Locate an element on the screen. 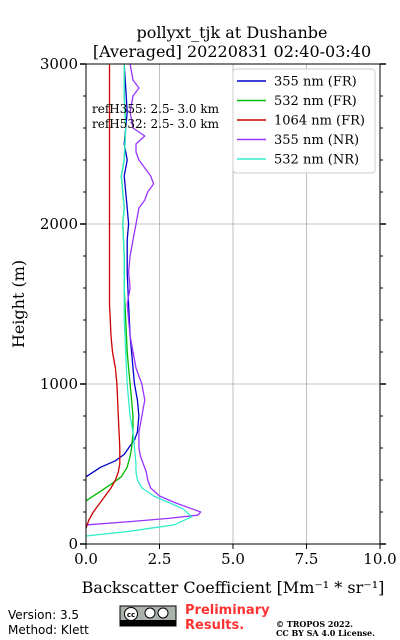 The height and width of the screenshot is (640, 400). legend-label: 1064 nm (FR) is located at coordinates (319, 121).